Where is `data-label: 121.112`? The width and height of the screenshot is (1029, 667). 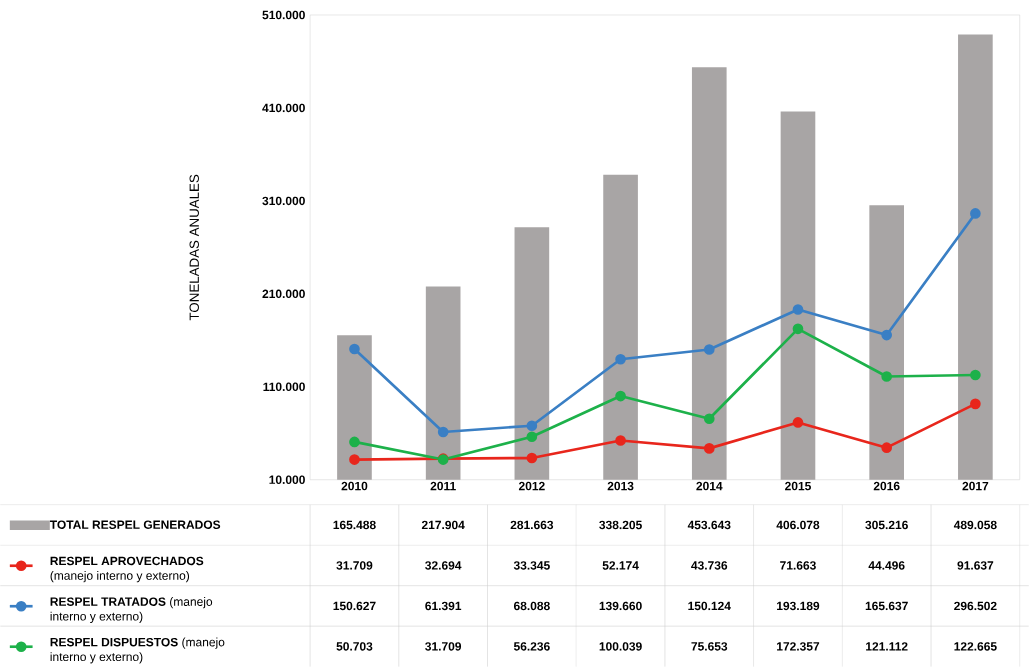 data-label: 121.112 is located at coordinates (887, 646).